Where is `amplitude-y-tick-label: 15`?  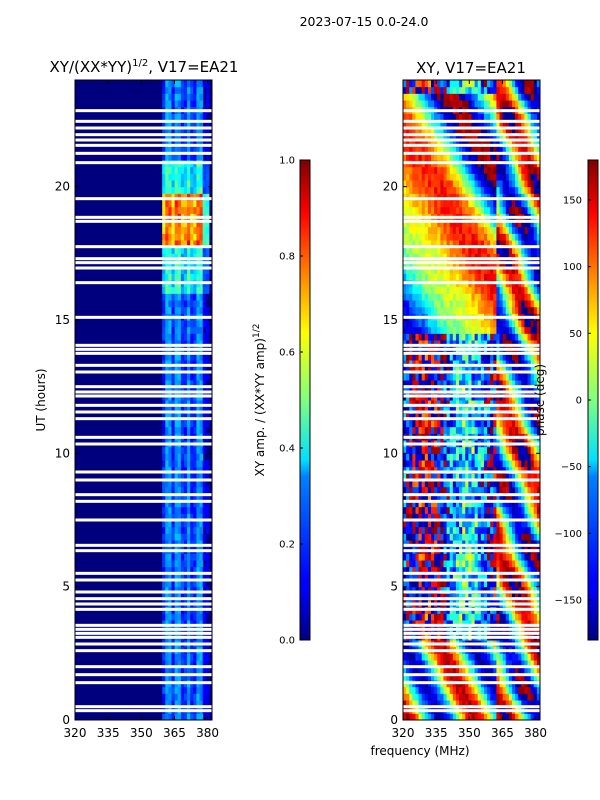 amplitude-y-tick-label: 15 is located at coordinates (62, 320).